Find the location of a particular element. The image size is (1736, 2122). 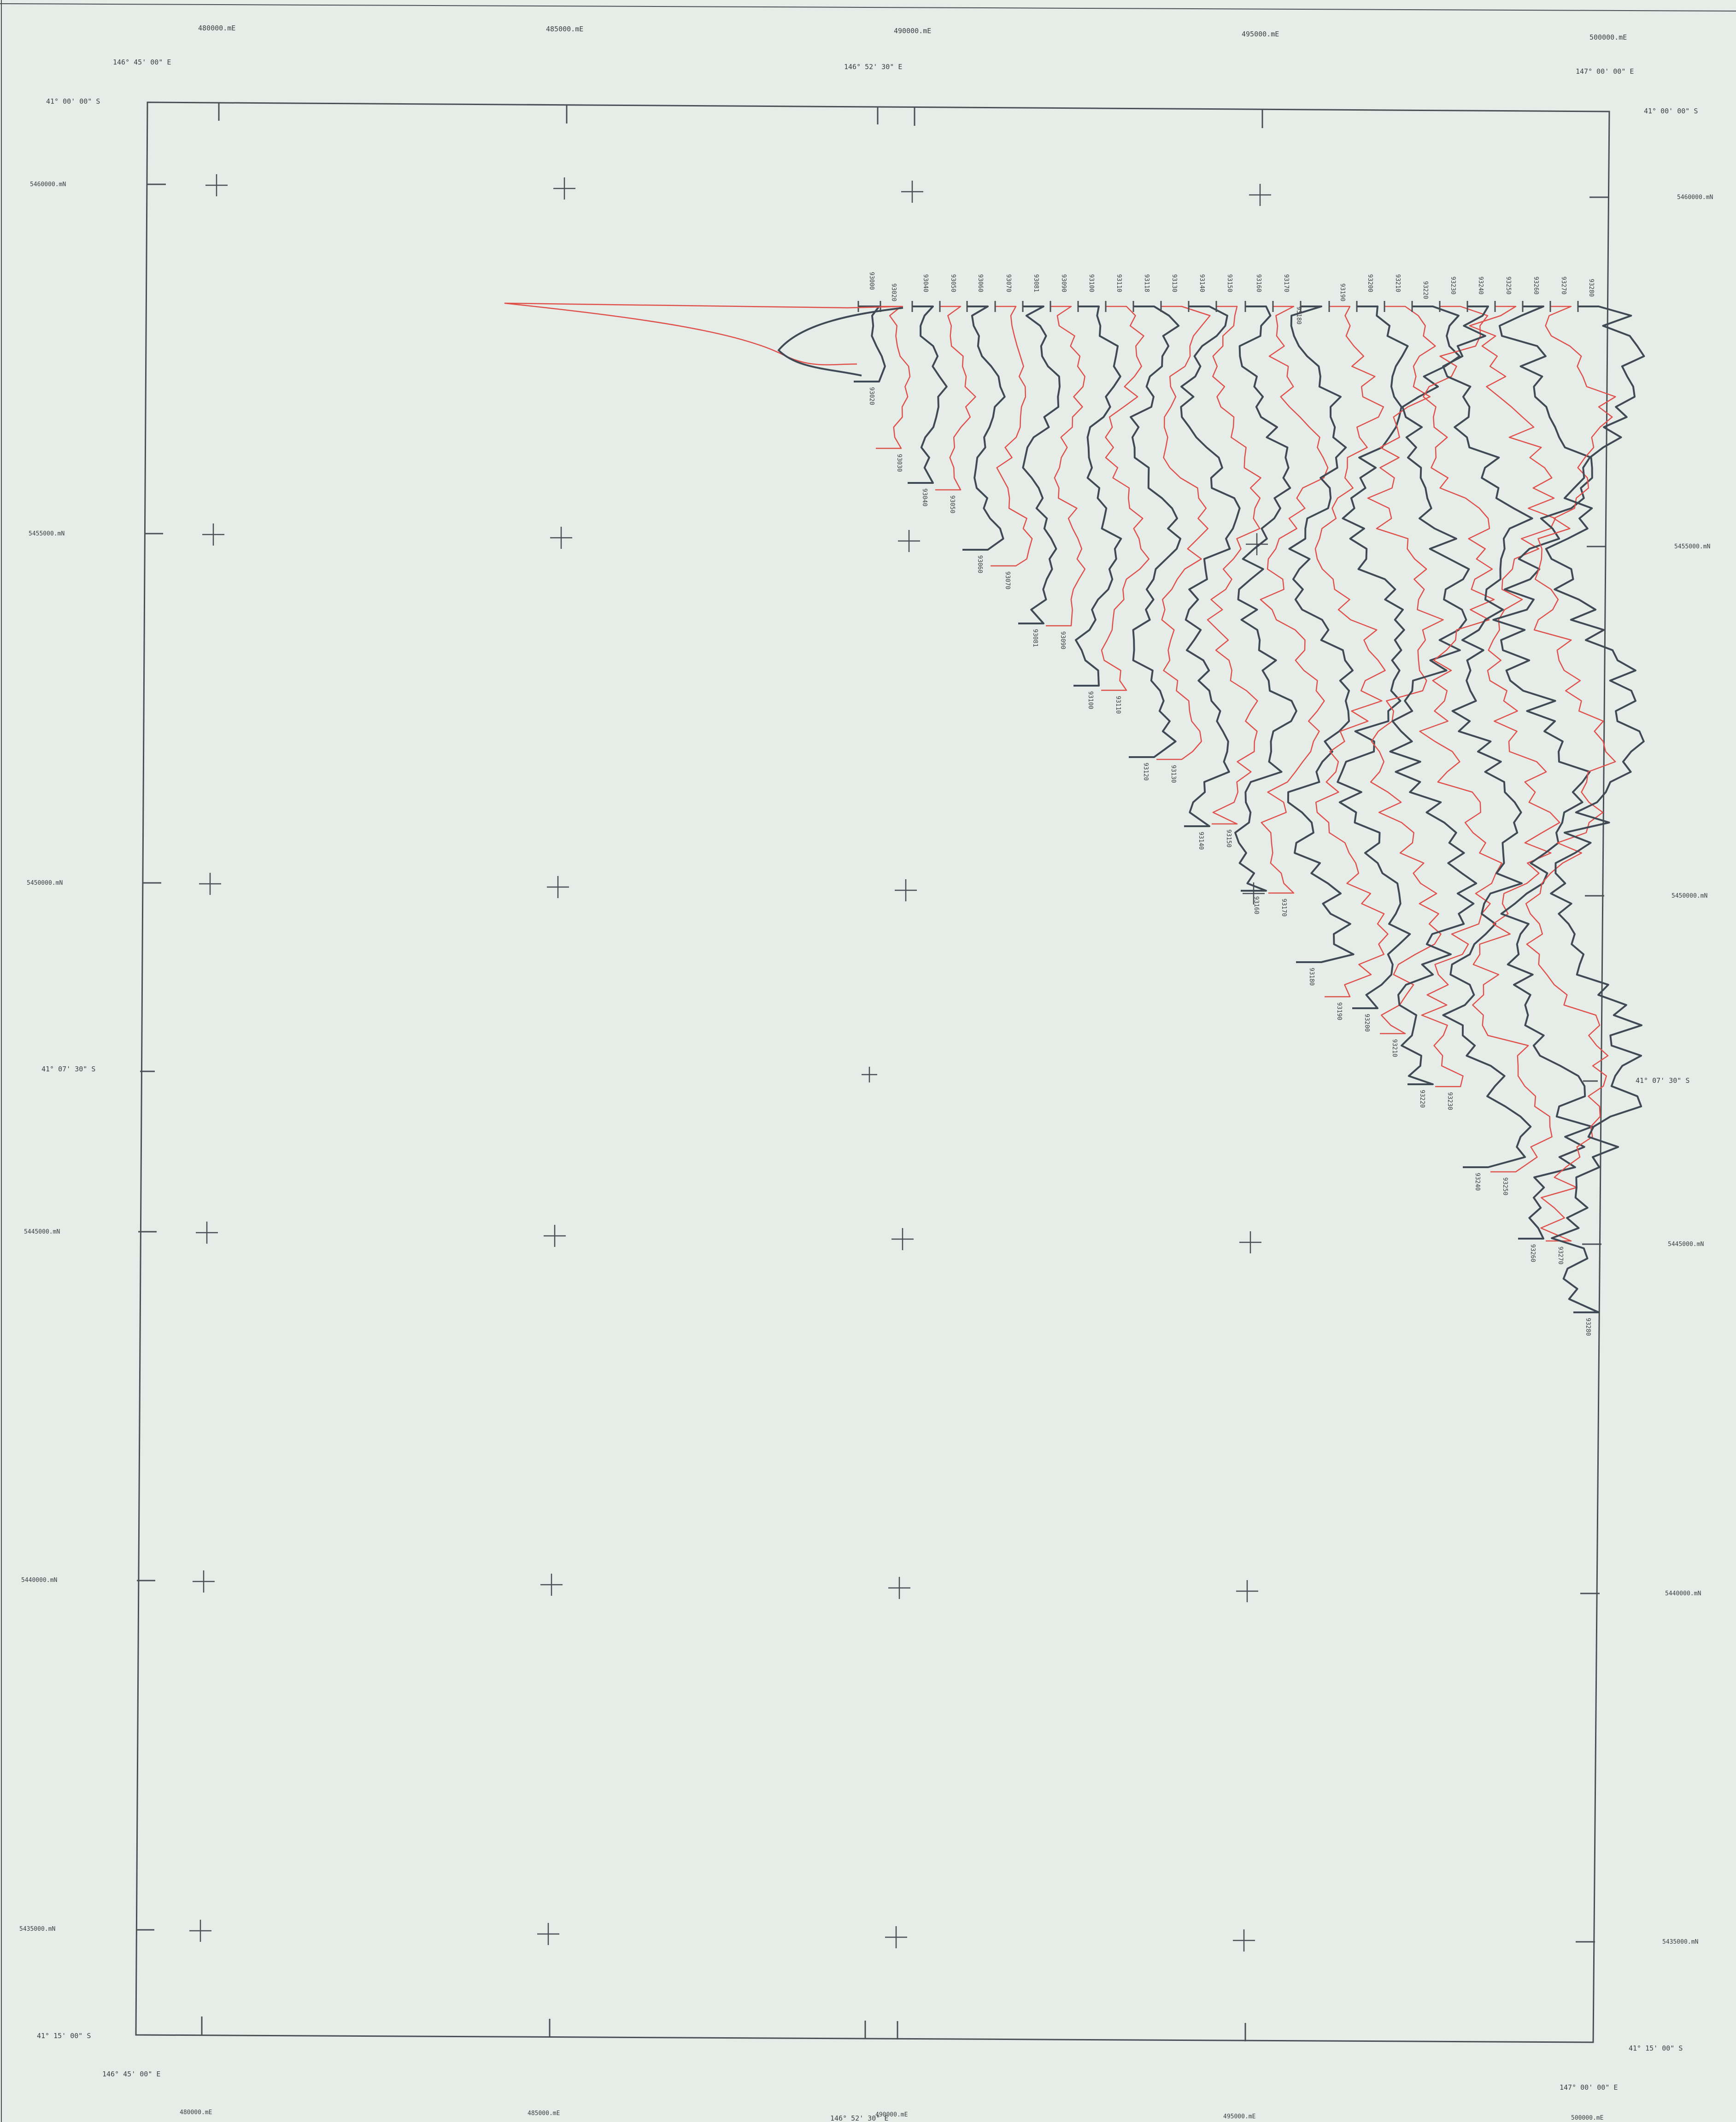

line-label-top: 93110 is located at coordinates (1118, 283).